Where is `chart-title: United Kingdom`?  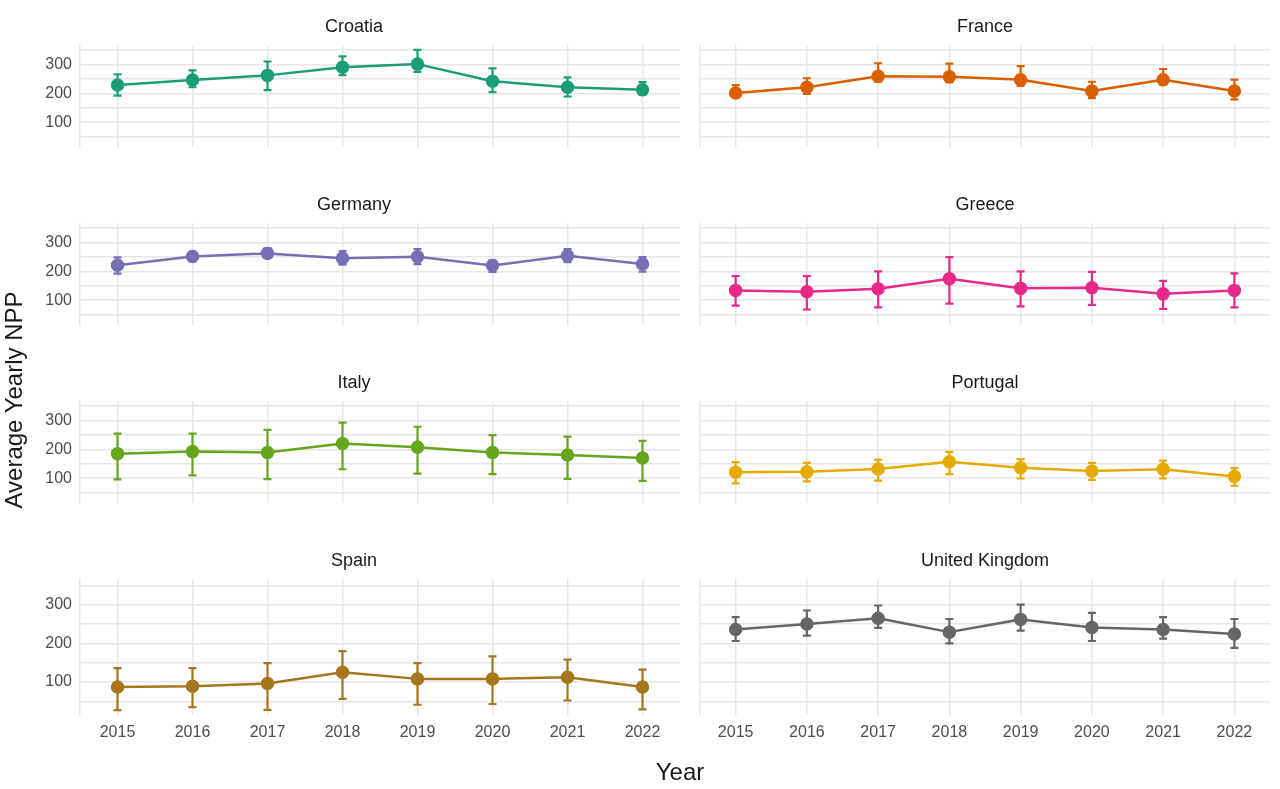 chart-title: United Kingdom is located at coordinates (985, 559).